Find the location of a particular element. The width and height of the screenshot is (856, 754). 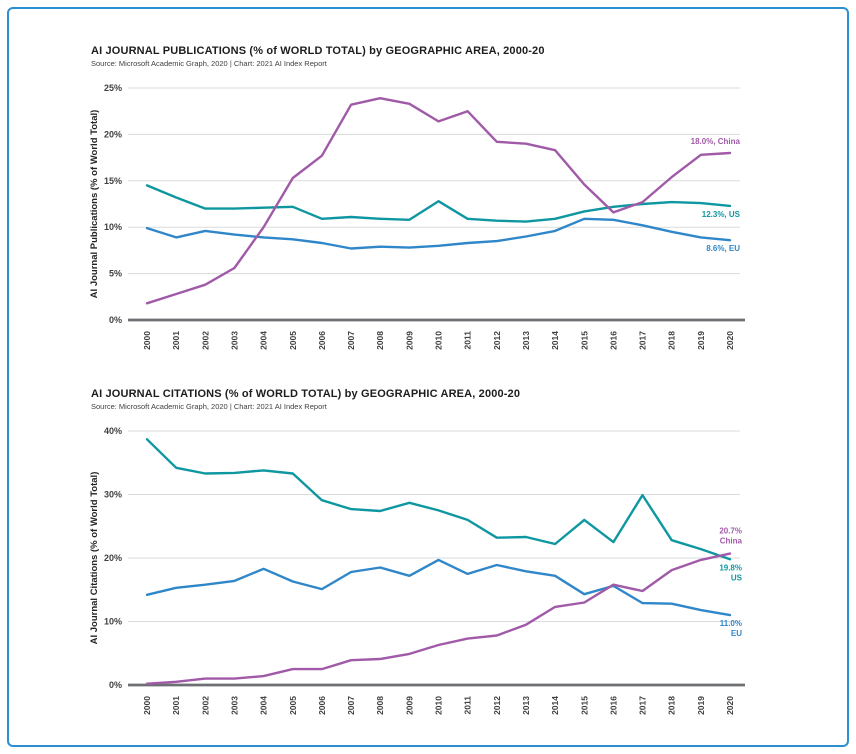

y-tick-label: 40% is located at coordinates (113, 431).